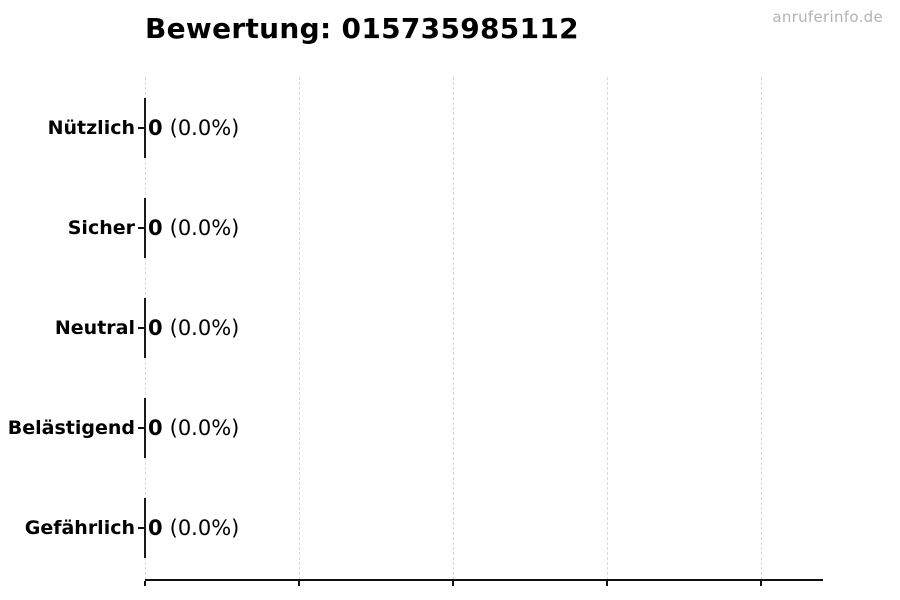 This screenshot has height=600, width=900. Describe the element at coordinates (71, 428) in the screenshot. I see `category-label: Belästigend` at that location.